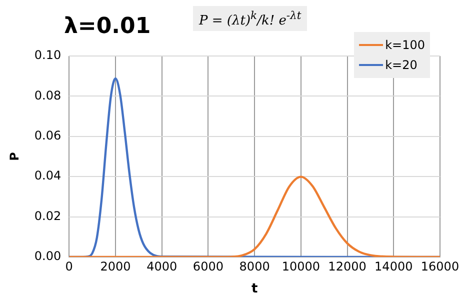 The image size is (474, 303). What do you see at coordinates (48, 55) in the screenshot?
I see `y-tick-label: 0.10` at bounding box center [48, 55].